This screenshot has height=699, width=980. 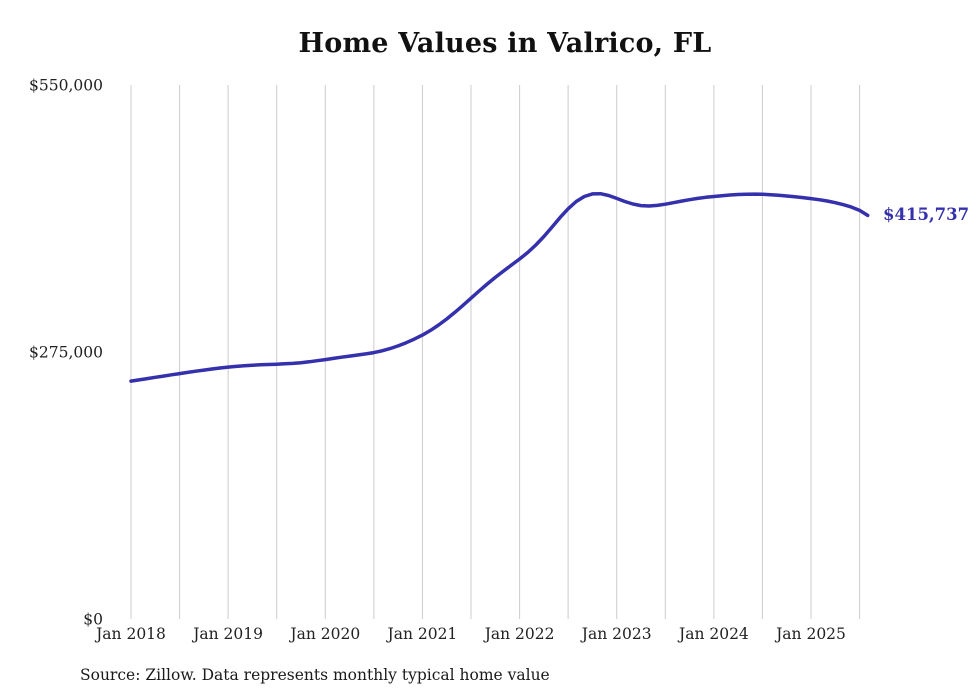 I want to click on x-axis-tick-label: Jan 2023, so click(x=616, y=634).